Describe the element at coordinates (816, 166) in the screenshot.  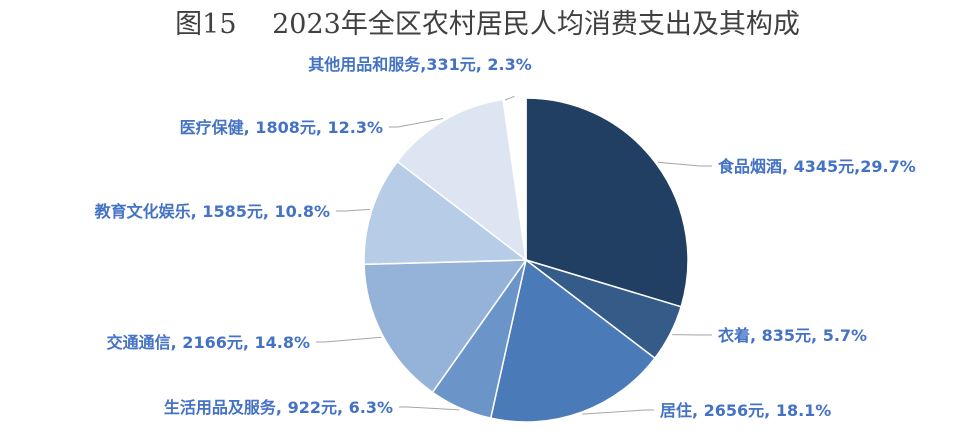
I see `data-label-1: 食品烟酒, 4345元,29.7%` at that location.